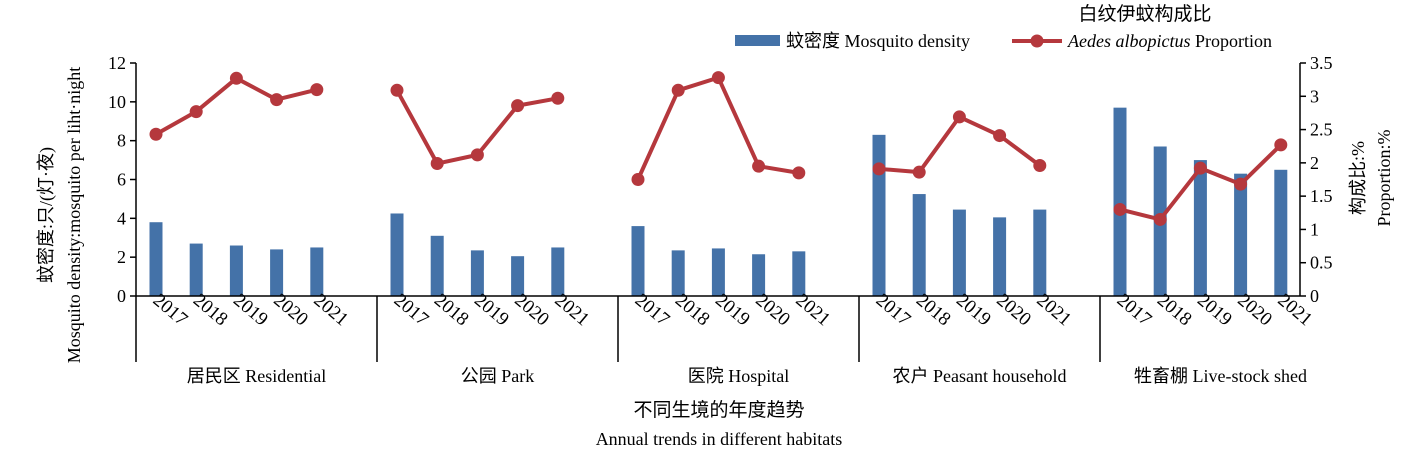 This screenshot has height=464, width=1414. What do you see at coordinates (1037, 41) in the screenshot?
I see `legend-line-marker` at bounding box center [1037, 41].